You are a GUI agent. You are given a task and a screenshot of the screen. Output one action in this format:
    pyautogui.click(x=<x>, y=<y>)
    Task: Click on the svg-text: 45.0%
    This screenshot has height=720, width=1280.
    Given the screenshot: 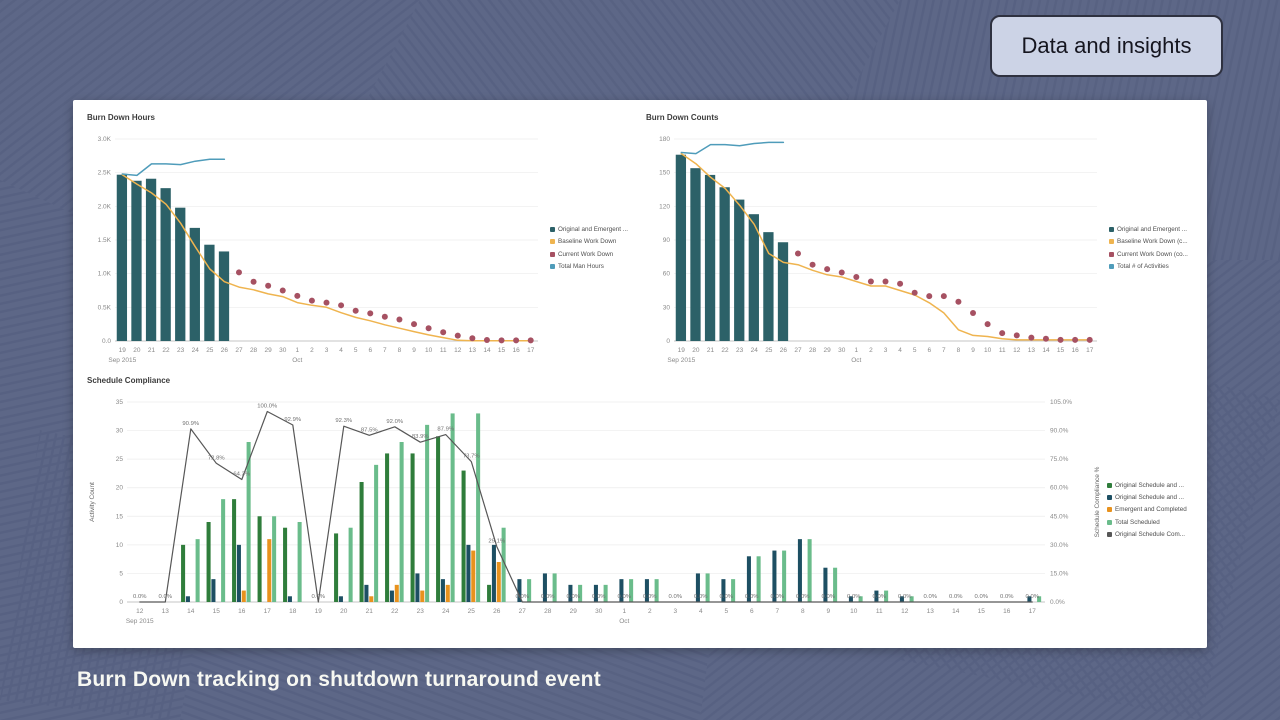 What is the action you would take?
    pyautogui.click(x=1059, y=516)
    